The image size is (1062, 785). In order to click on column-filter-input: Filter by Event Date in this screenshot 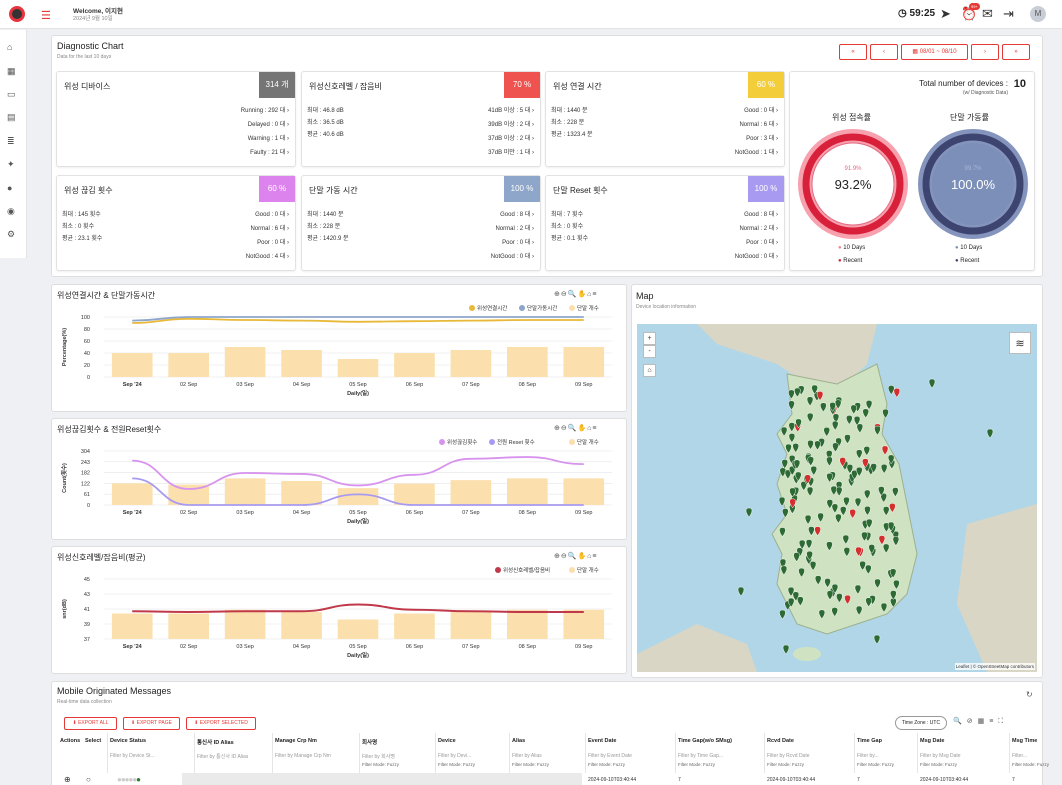, I will do `click(610, 756)`.